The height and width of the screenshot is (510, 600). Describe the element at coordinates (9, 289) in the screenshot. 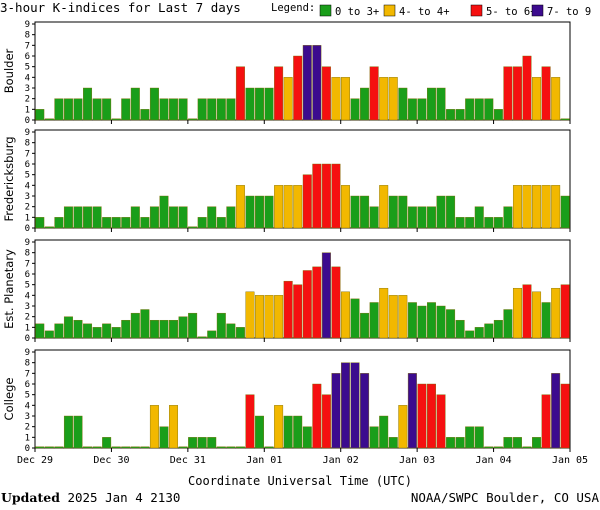

I see `panel-ylabel: Est. Planetary` at that location.